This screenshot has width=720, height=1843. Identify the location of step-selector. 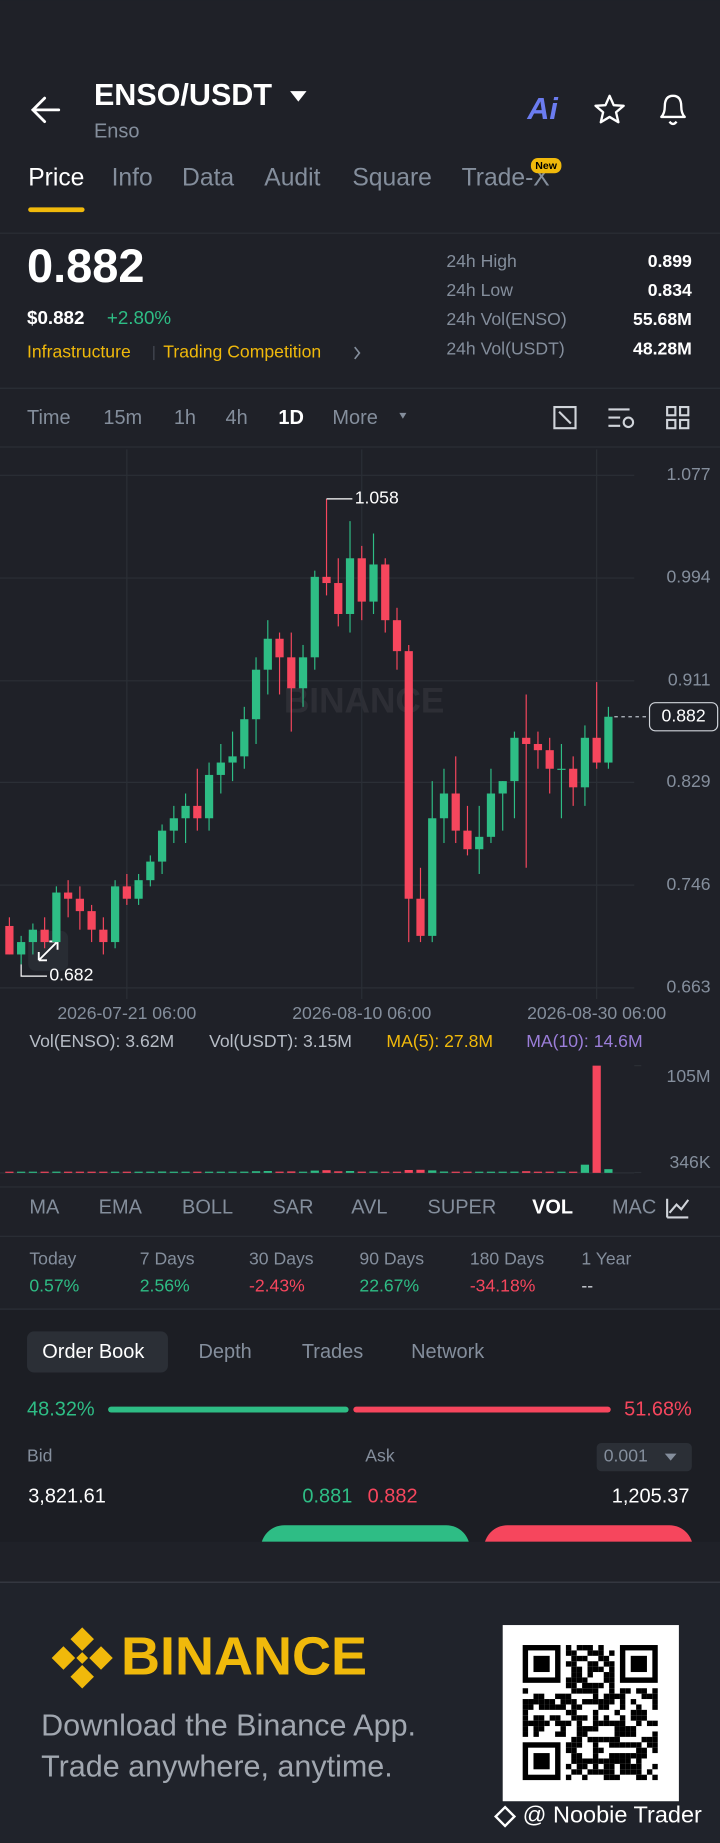
(644, 1457).